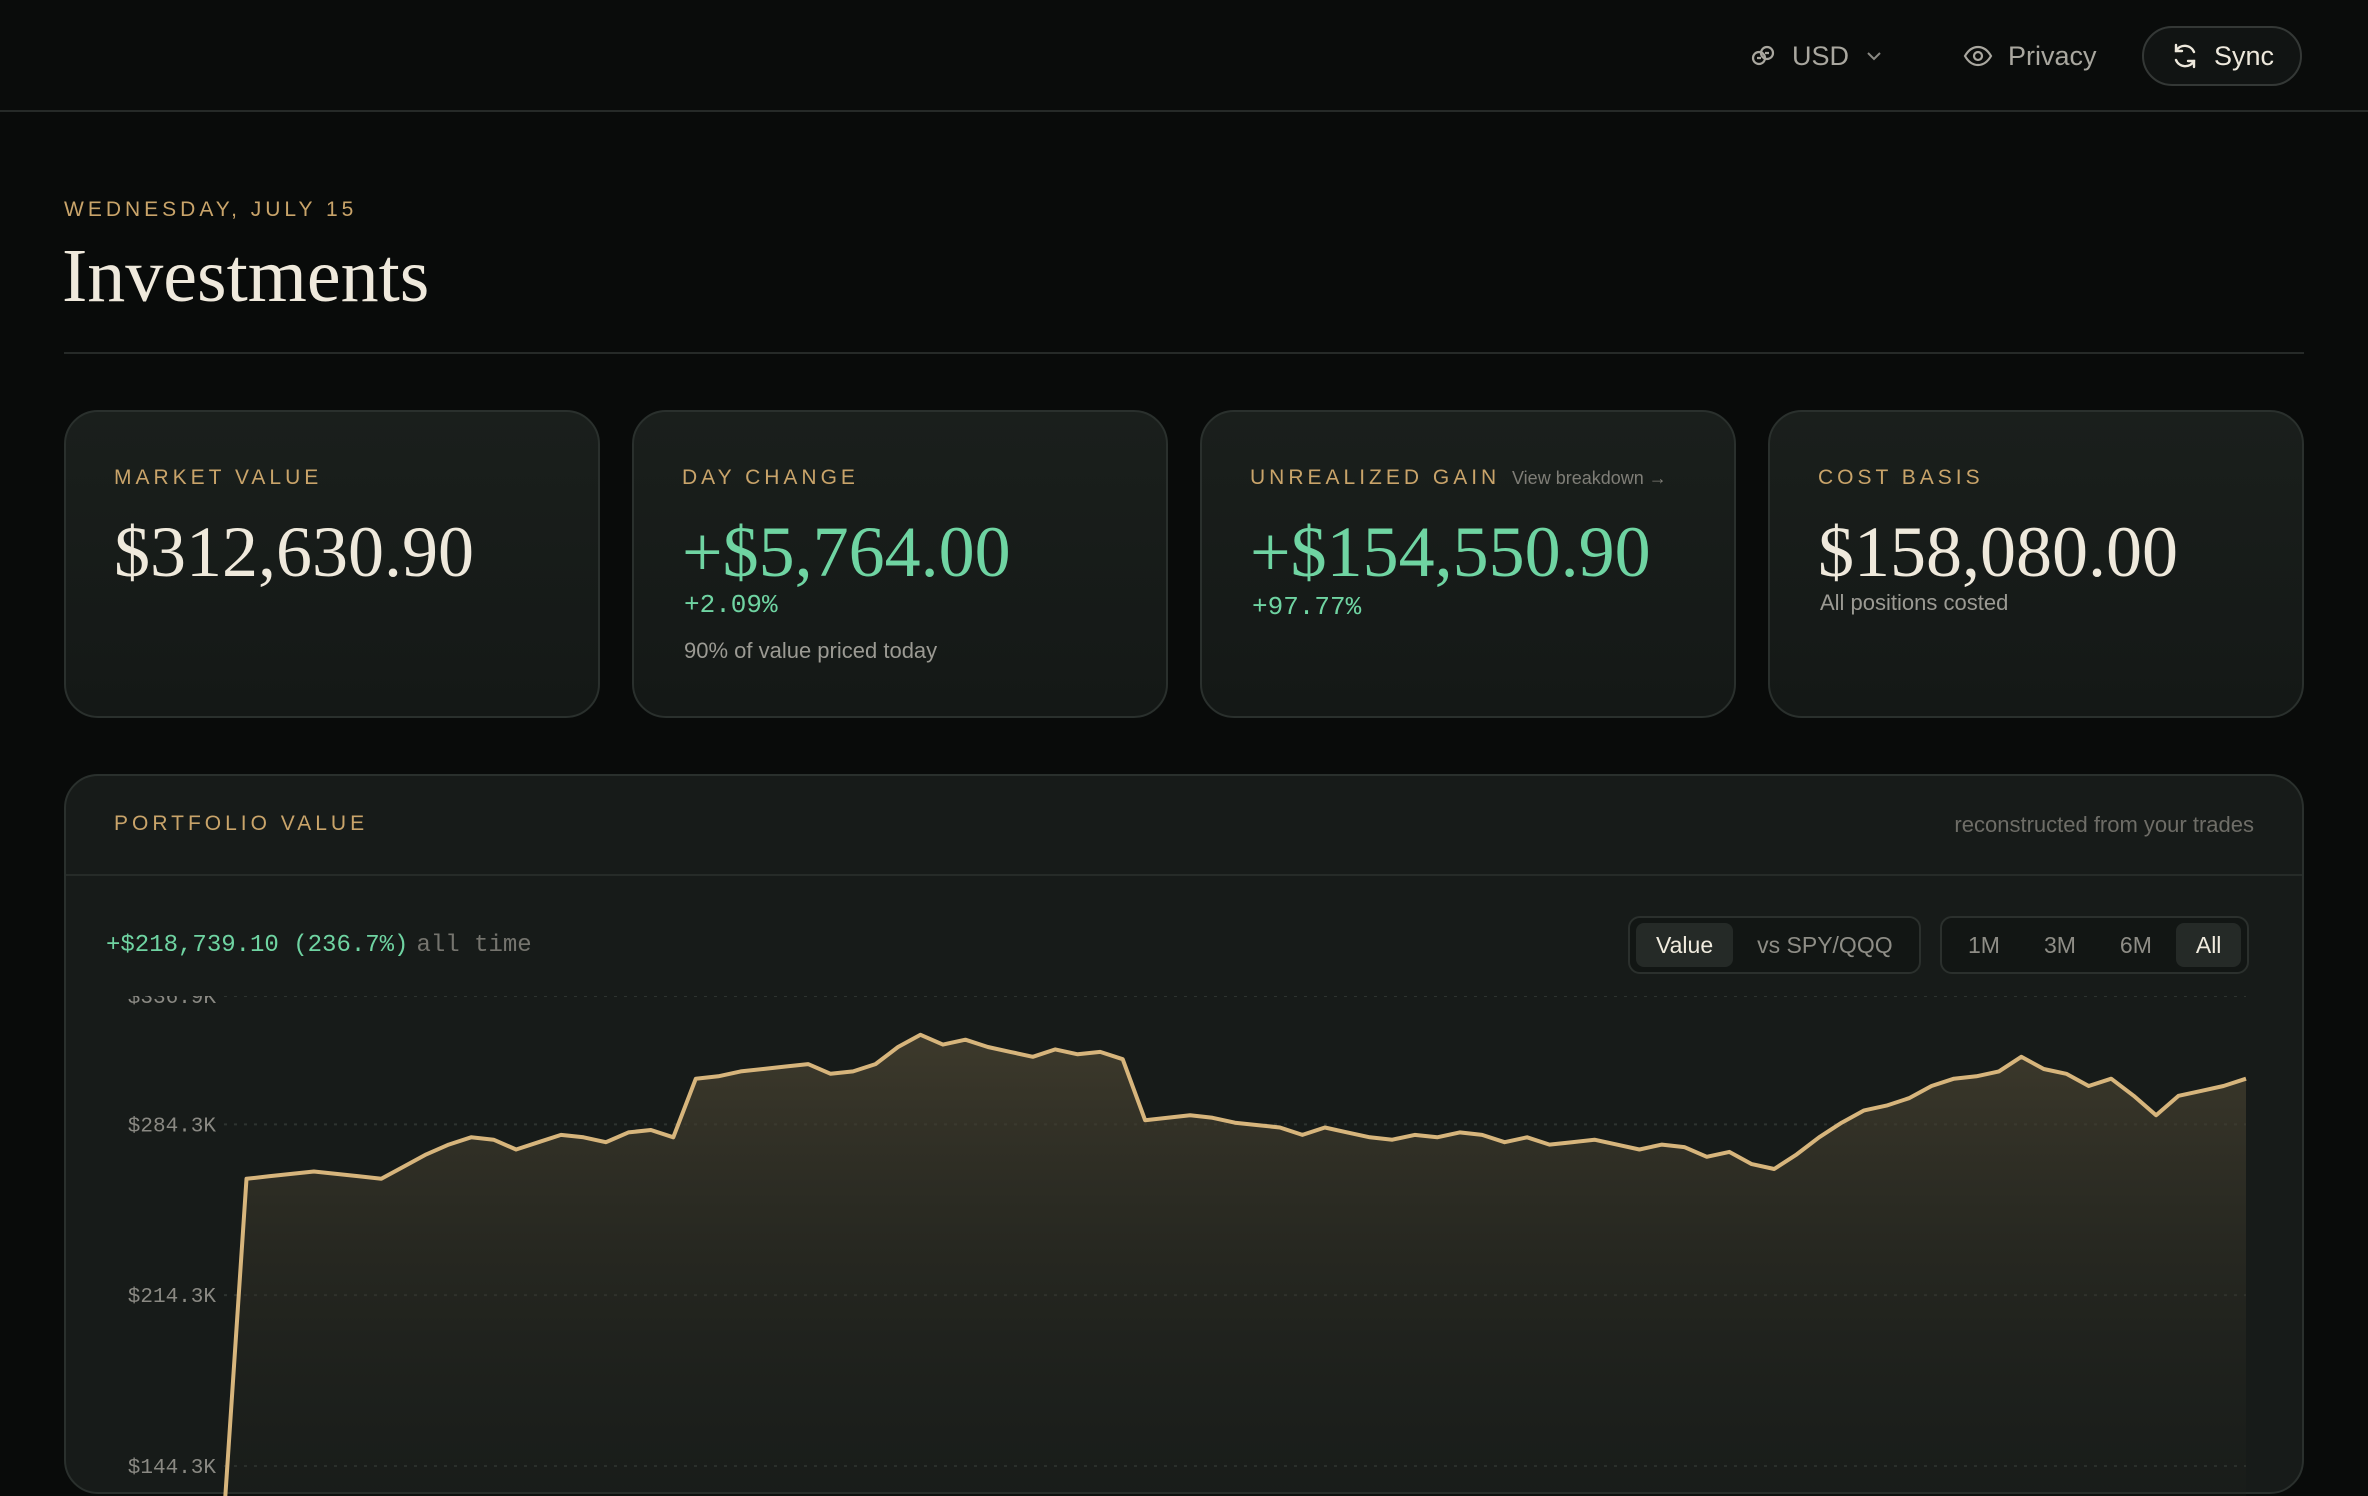  I want to click on chart-mode-toggle: Value vs SPY/QQQ, so click(1774, 945).